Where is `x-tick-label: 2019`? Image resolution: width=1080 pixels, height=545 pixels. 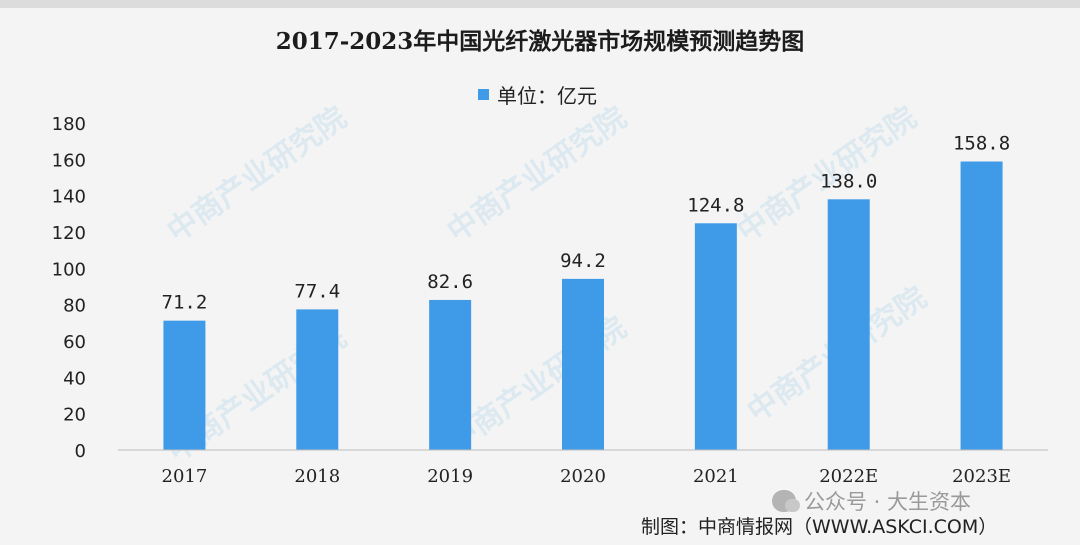 x-tick-label: 2019 is located at coordinates (450, 476).